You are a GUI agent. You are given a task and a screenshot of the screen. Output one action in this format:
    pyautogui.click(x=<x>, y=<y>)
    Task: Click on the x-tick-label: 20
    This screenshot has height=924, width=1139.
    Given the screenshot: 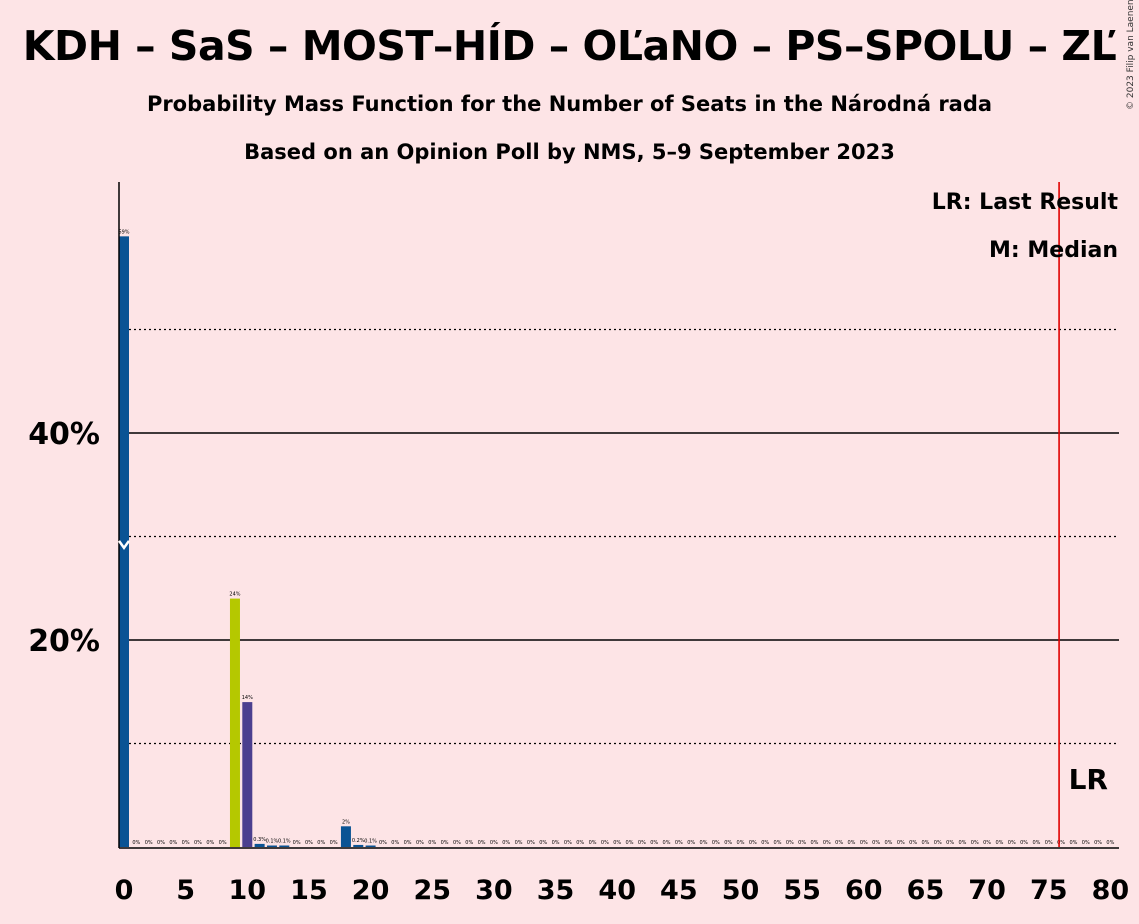 What is the action you would take?
    pyautogui.click(x=371, y=890)
    